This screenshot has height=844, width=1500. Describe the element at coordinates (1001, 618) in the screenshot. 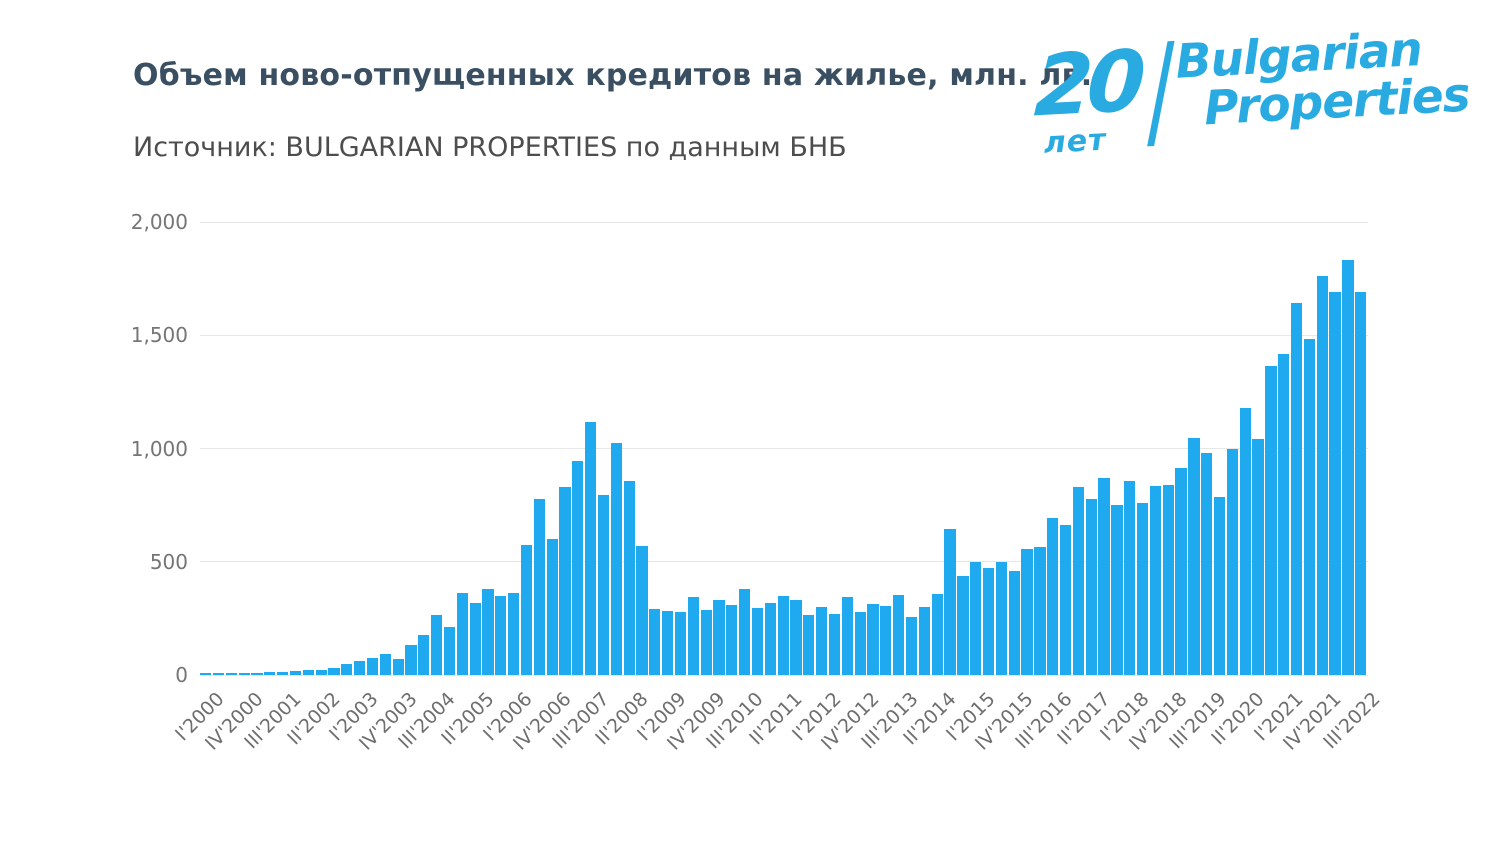

I see `bar-III'2015` at that location.